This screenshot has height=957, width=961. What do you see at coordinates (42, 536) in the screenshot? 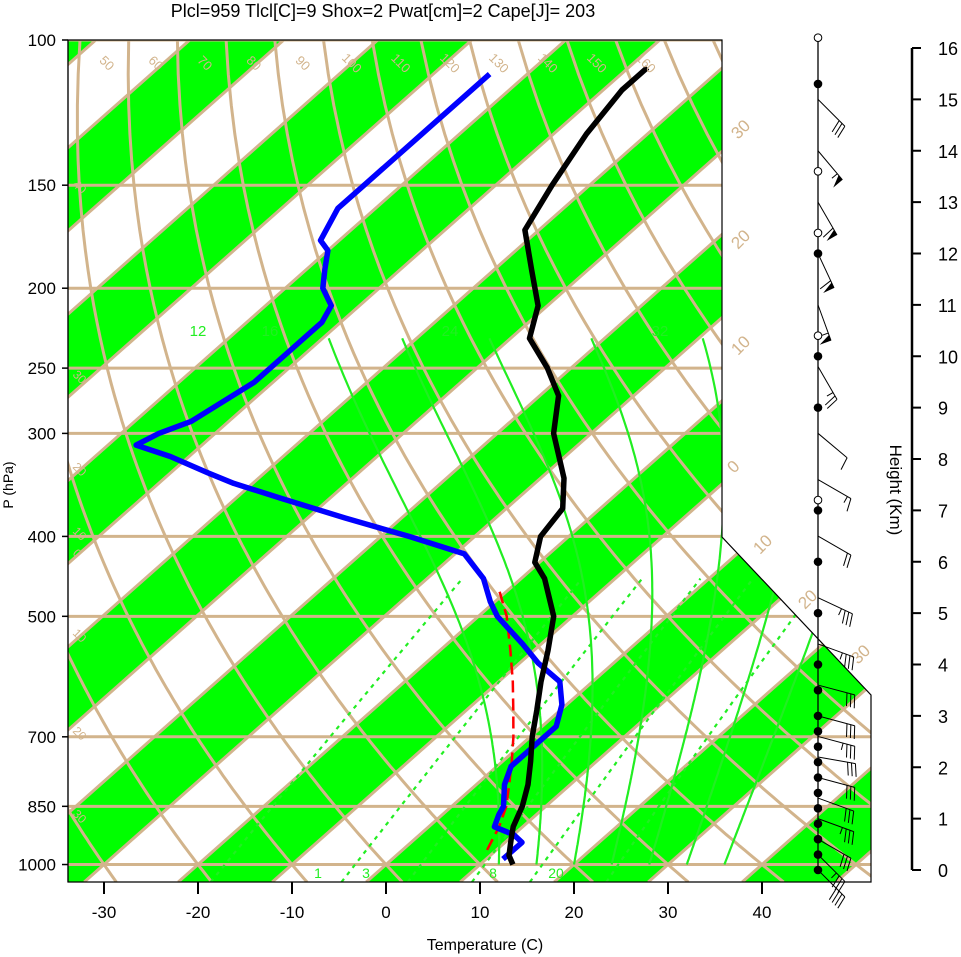
I see `pressure-tick-label: 400` at bounding box center [42, 536].